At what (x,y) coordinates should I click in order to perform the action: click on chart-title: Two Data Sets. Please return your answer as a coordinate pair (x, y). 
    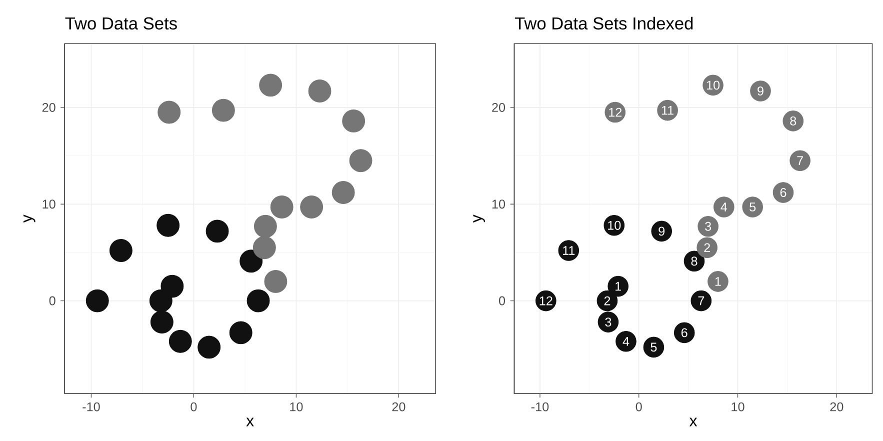
    Looking at the image, I should click on (121, 23).